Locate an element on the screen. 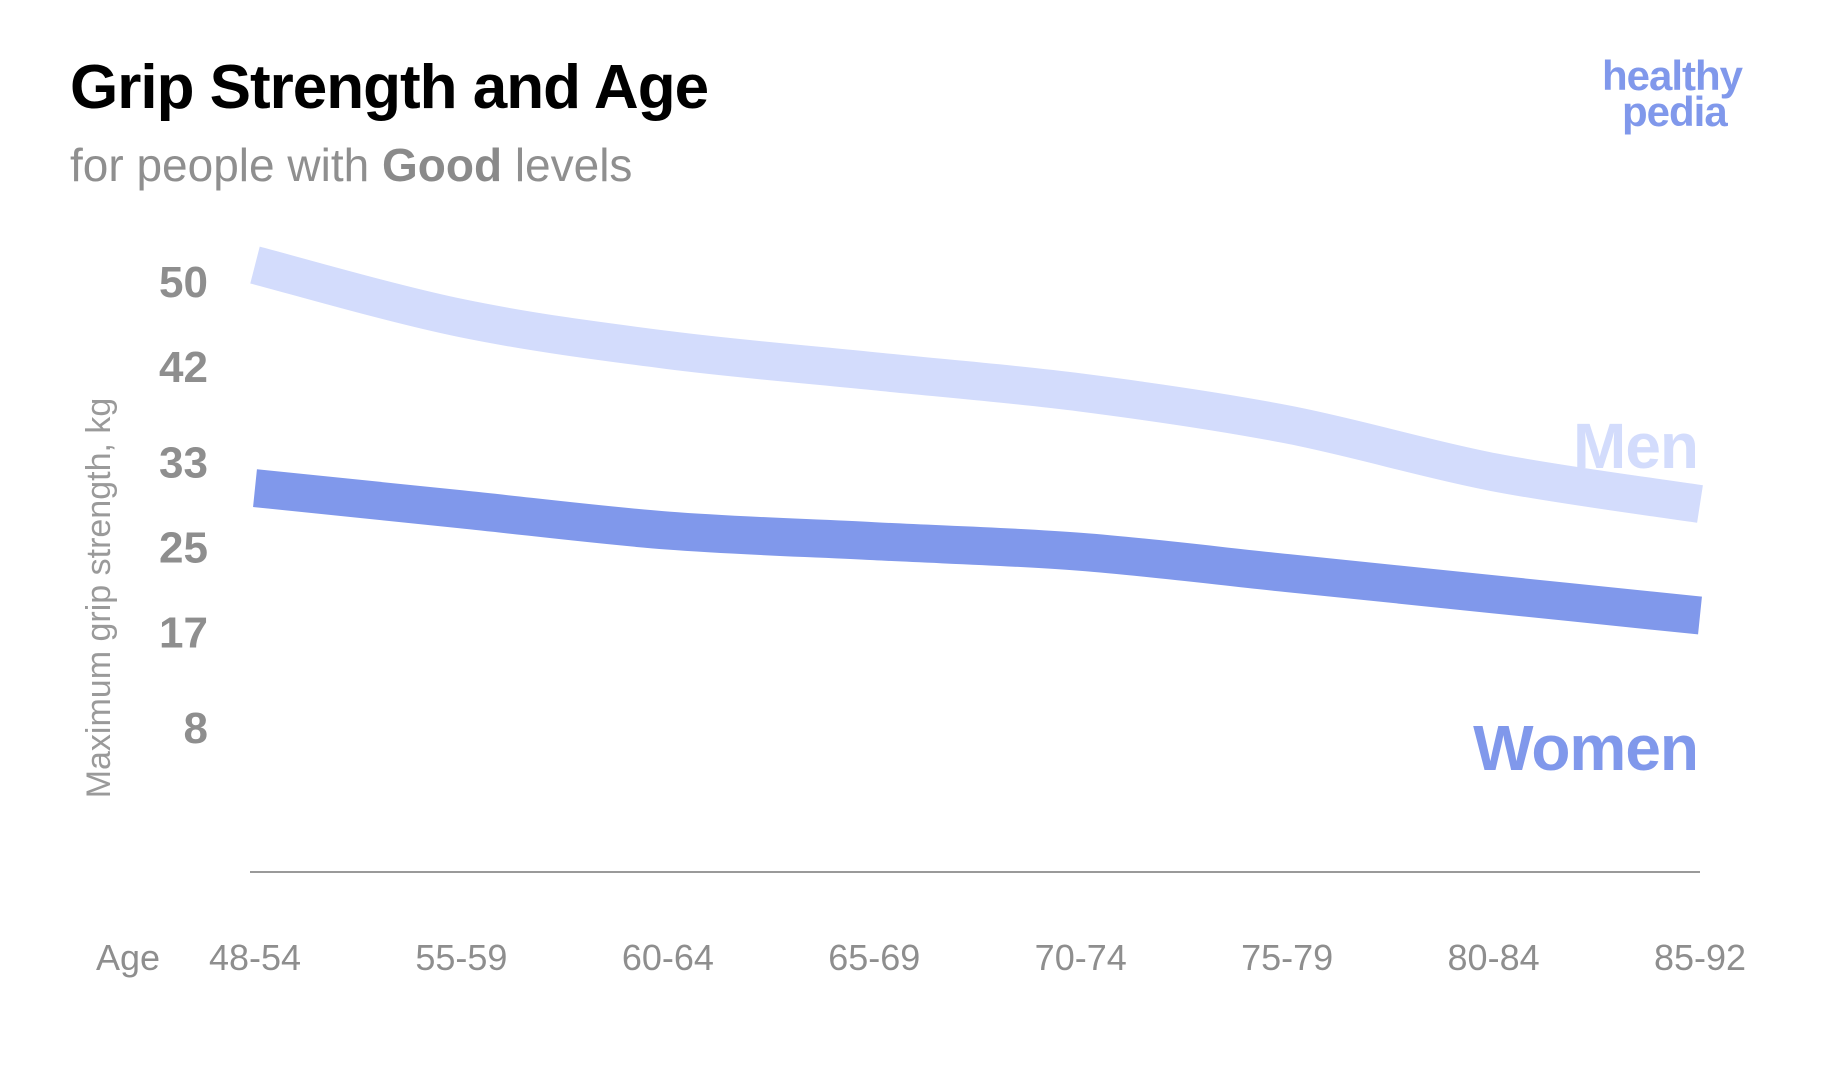  x-tick-label: 48-54 is located at coordinates (255, 957).